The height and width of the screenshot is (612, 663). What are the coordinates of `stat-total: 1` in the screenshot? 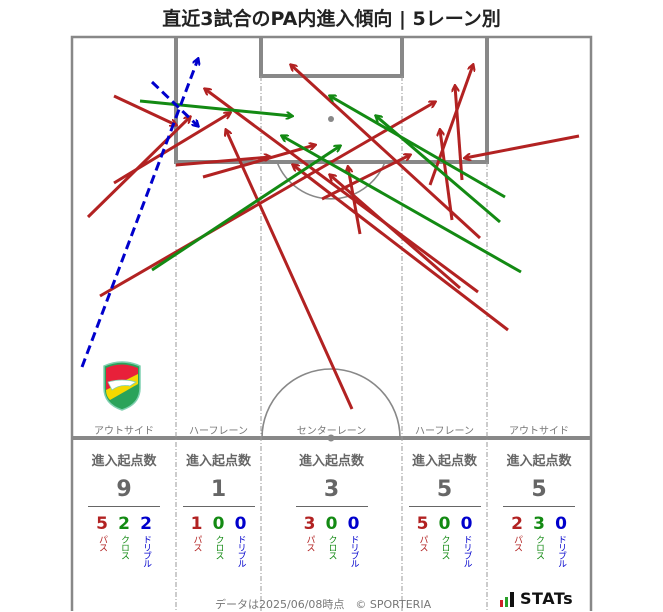 It's located at (218, 489).